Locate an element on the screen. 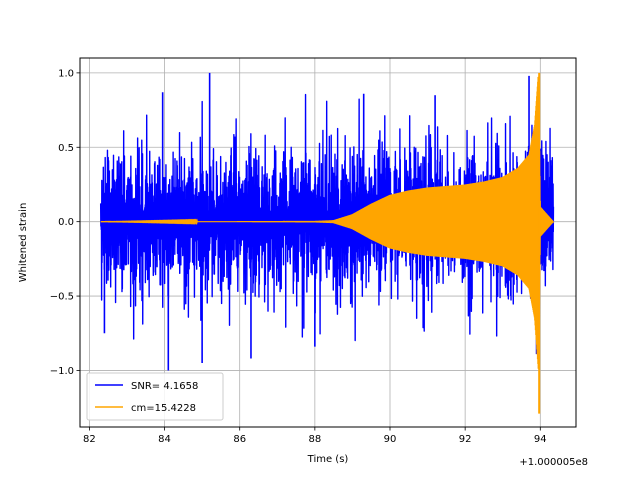 The height and width of the screenshot is (480, 640). x-tick-label: 82 is located at coordinates (89, 439).